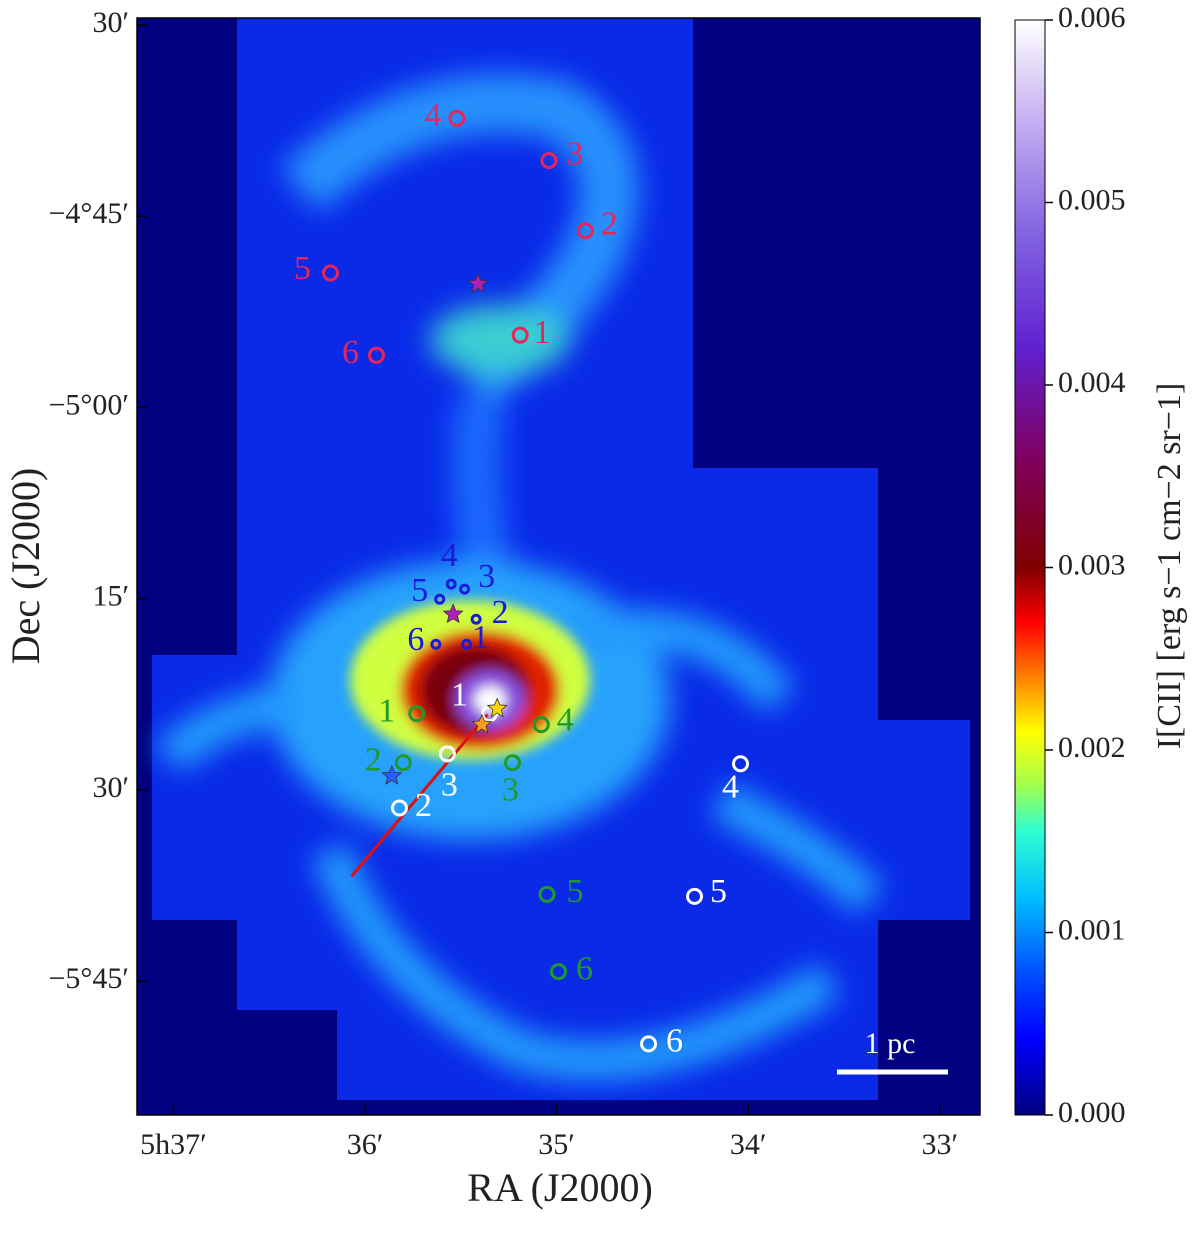 Image resolution: width=1200 pixels, height=1233 pixels. Describe the element at coordinates (89, 213) in the screenshot. I see `y-tick-label: −4°45′` at that location.